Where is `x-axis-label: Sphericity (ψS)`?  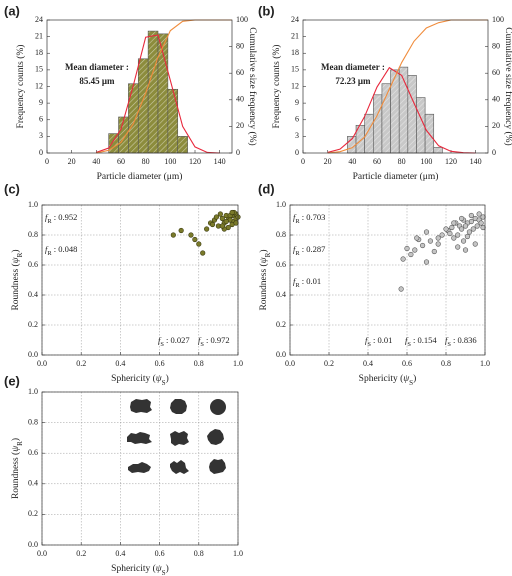
x-axis-label: Sphericity (ψS) is located at coordinates (140, 569).